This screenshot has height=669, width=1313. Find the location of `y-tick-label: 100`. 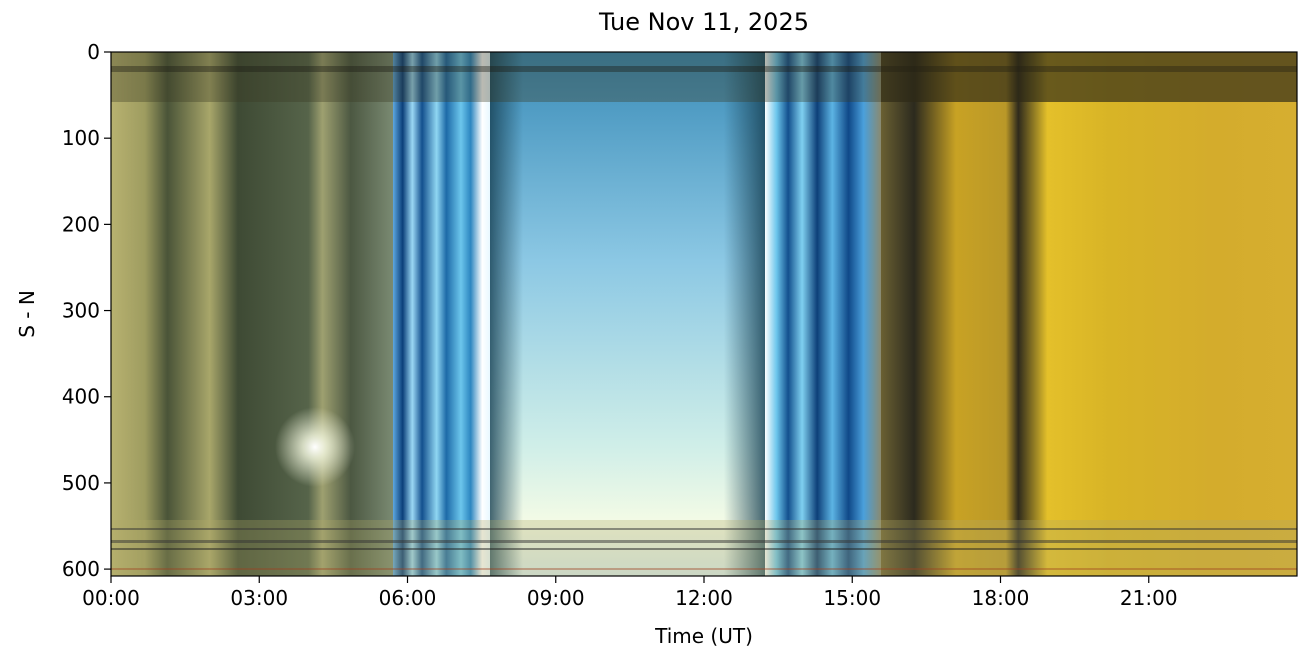

y-tick-label: 100 is located at coordinates (81, 138).